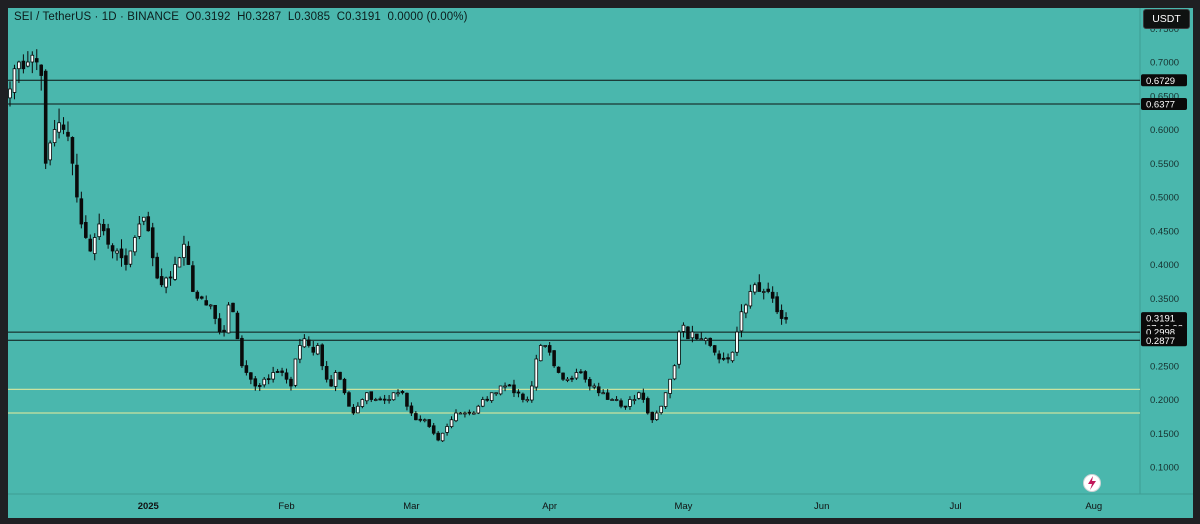 This screenshot has height=524, width=1200. Describe the element at coordinates (600, 506) in the screenshot. I see `time-axis` at that location.